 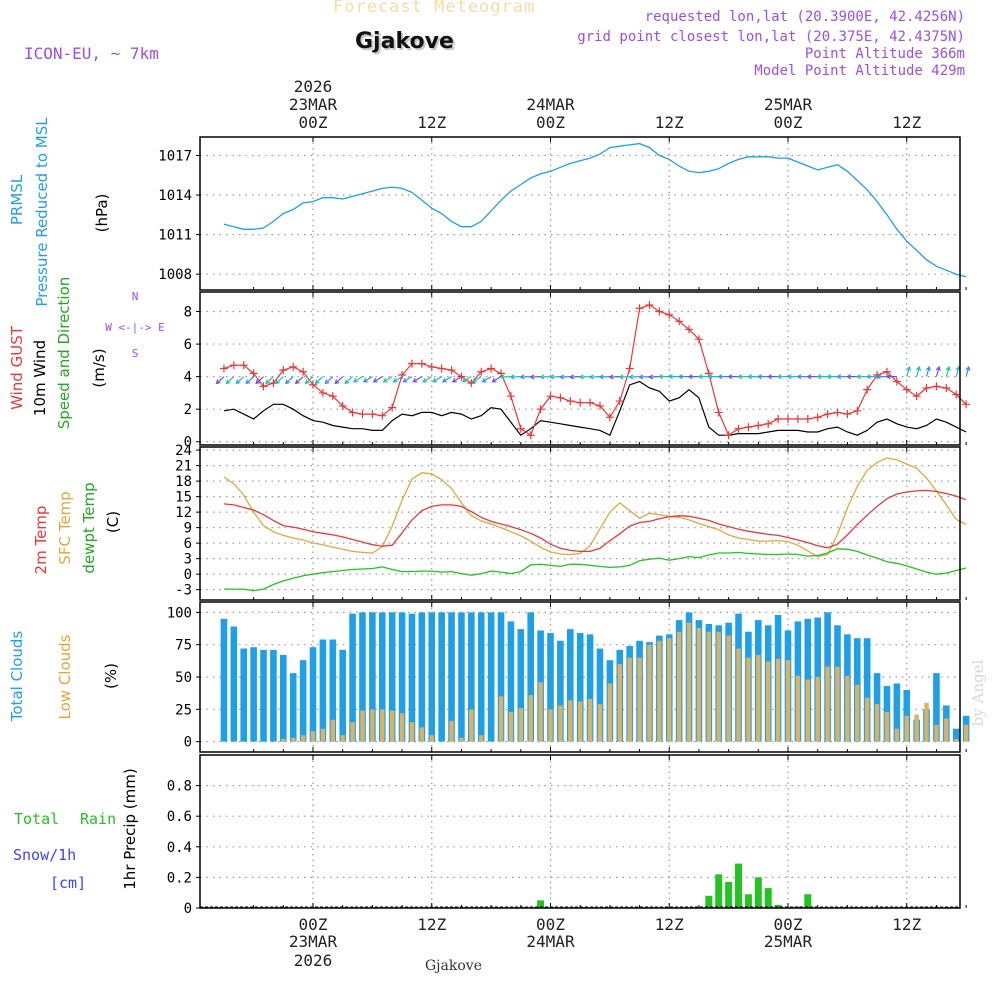 What do you see at coordinates (595, 408) in the screenshot?
I see `wind-10m-line` at bounding box center [595, 408].